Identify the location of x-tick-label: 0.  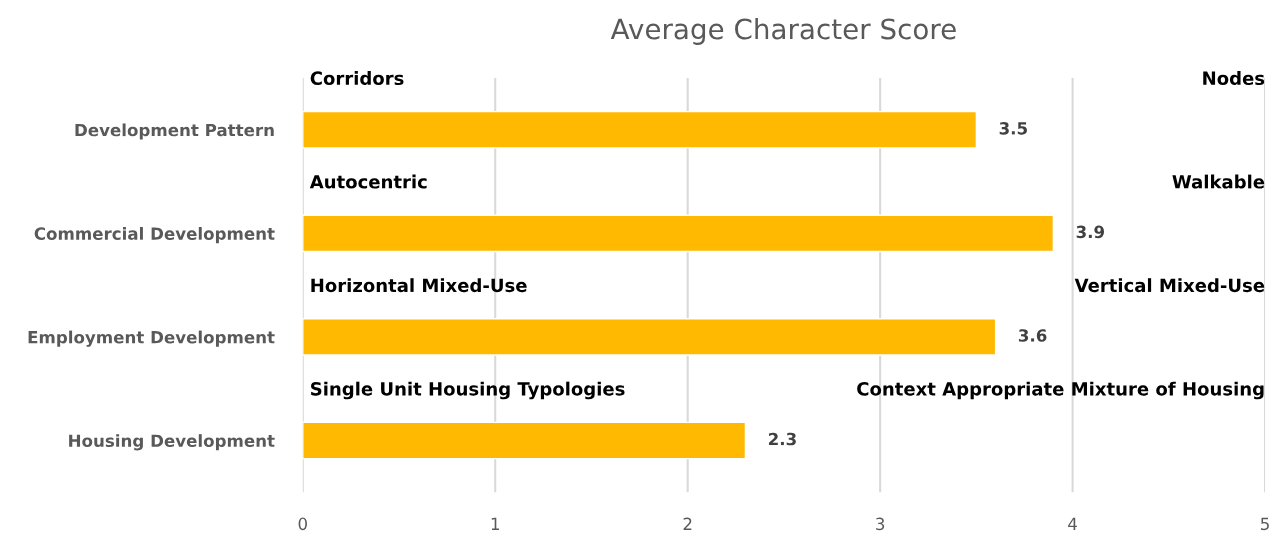
(302, 524).